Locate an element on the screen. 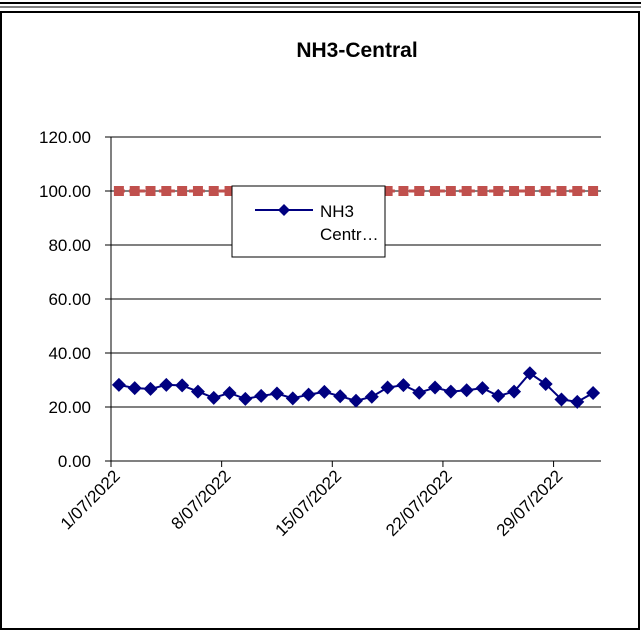 Image resolution: width=641 pixels, height=630 pixels. y-tick-label: 120.00 is located at coordinates (65, 137).